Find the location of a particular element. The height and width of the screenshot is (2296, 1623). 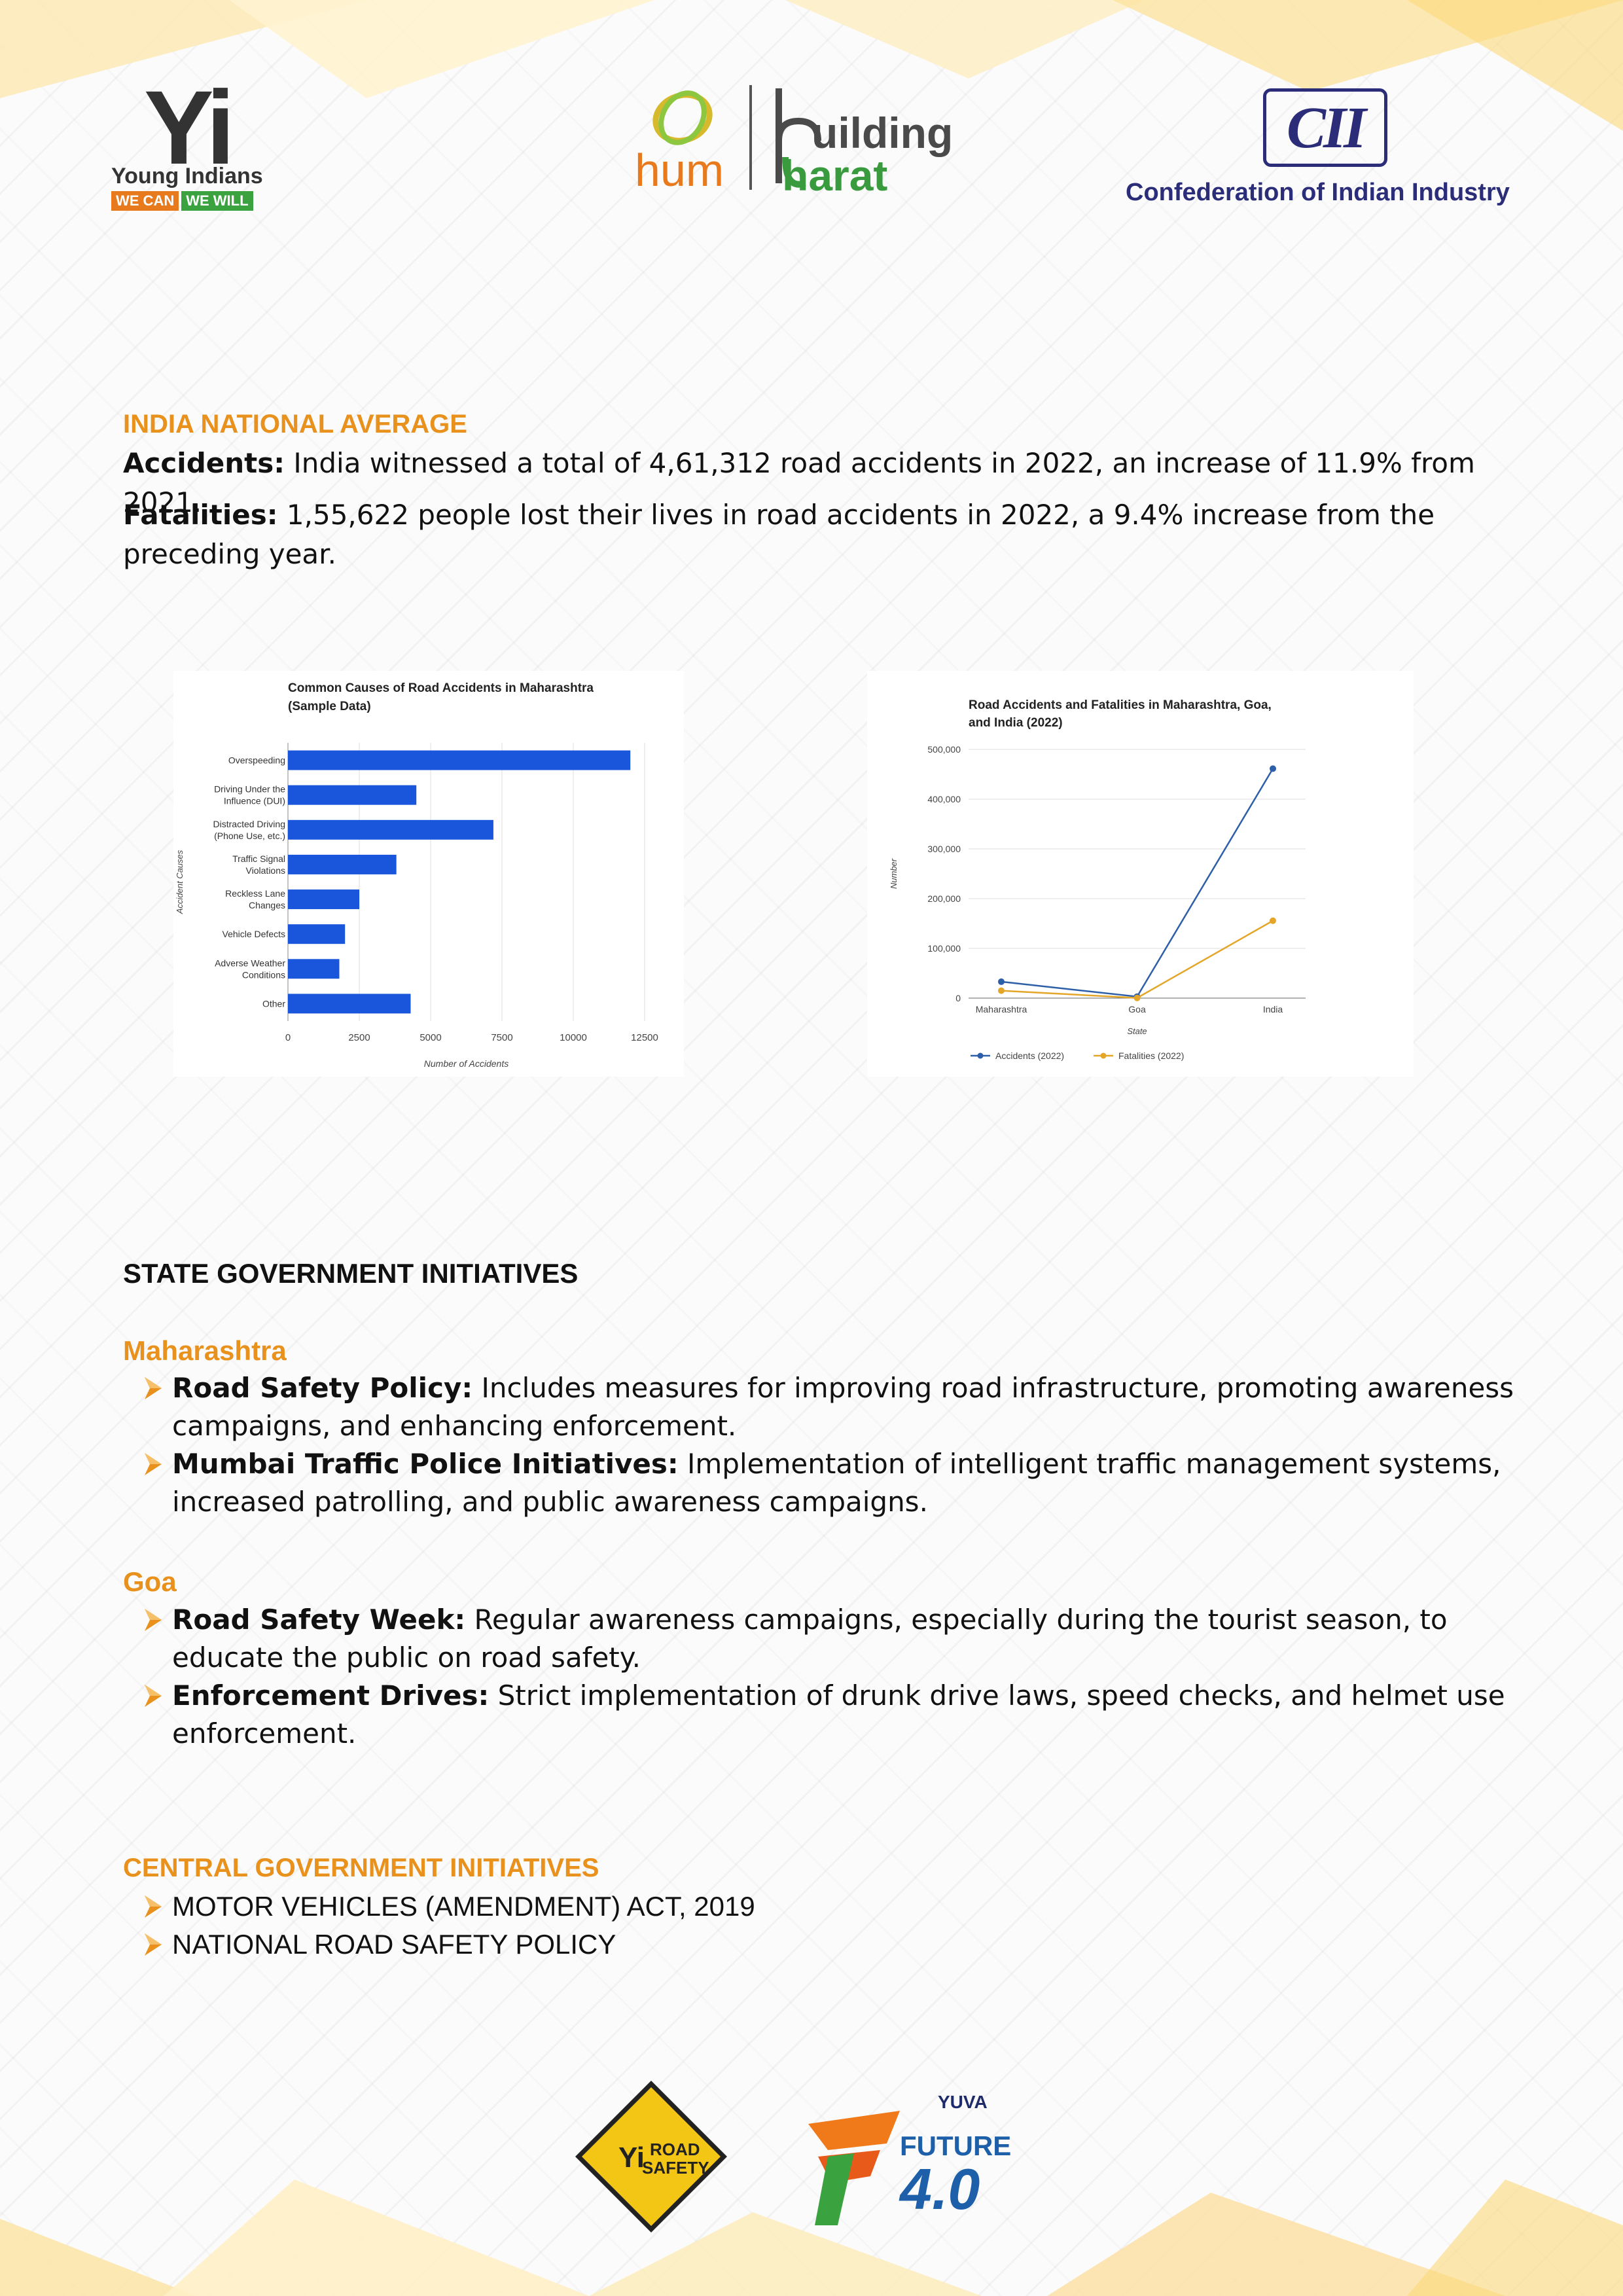

maharashtra-title: Maharashtra is located at coordinates (205, 1350).